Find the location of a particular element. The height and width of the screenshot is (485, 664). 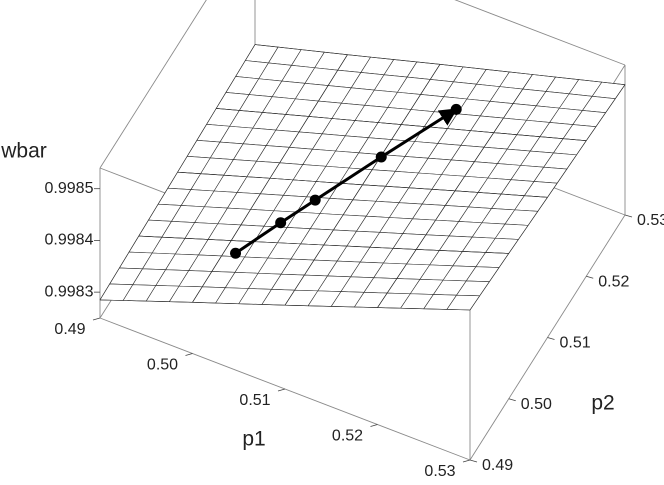

y-tick-label: 0.53 is located at coordinates (650, 220).